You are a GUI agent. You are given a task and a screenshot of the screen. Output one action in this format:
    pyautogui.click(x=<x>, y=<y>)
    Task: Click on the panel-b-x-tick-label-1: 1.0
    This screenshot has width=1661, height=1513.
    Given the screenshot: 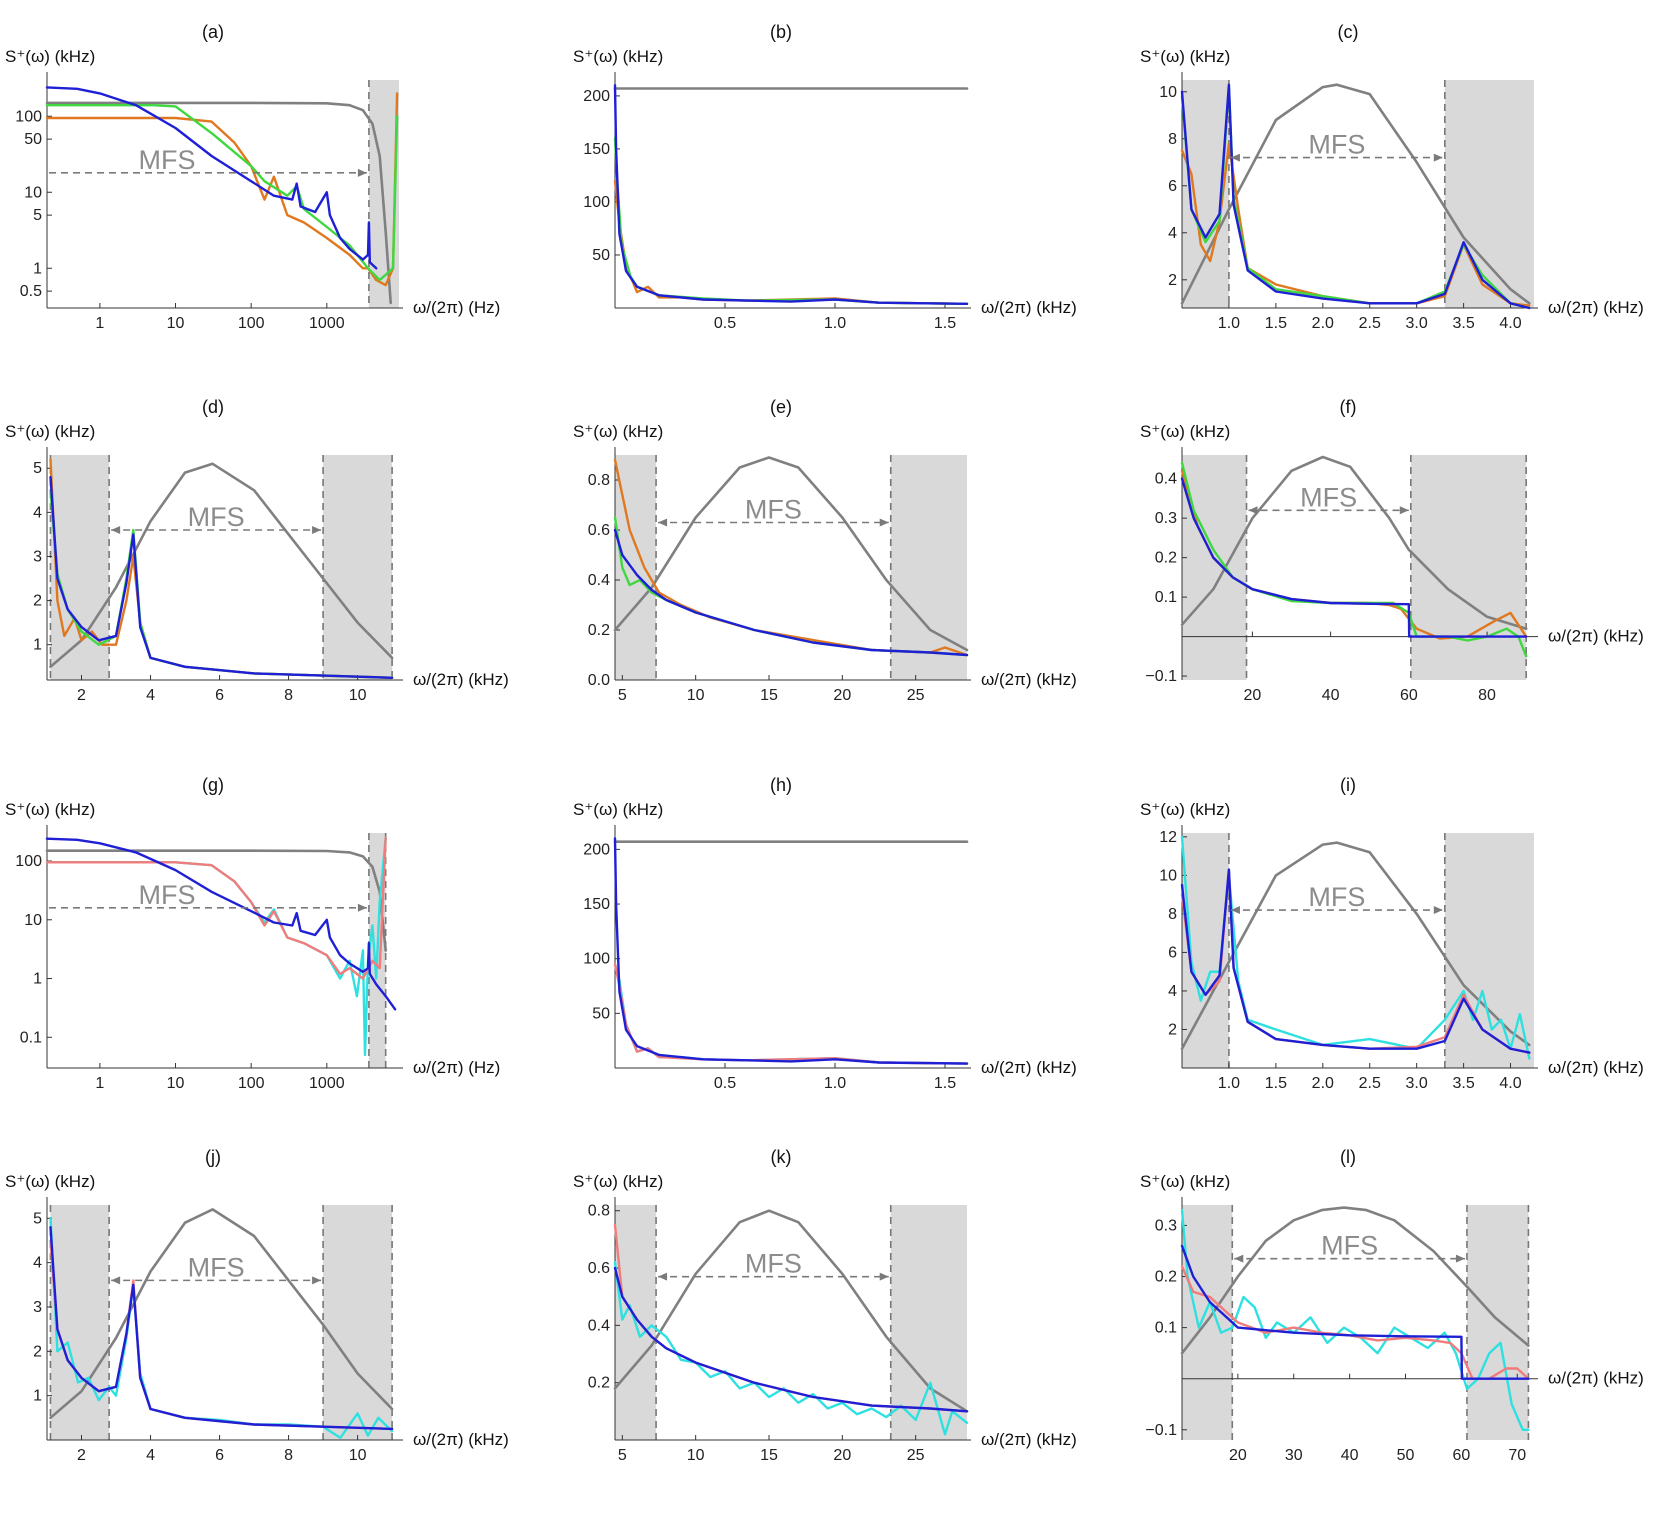 What is the action you would take?
    pyautogui.click(x=835, y=323)
    